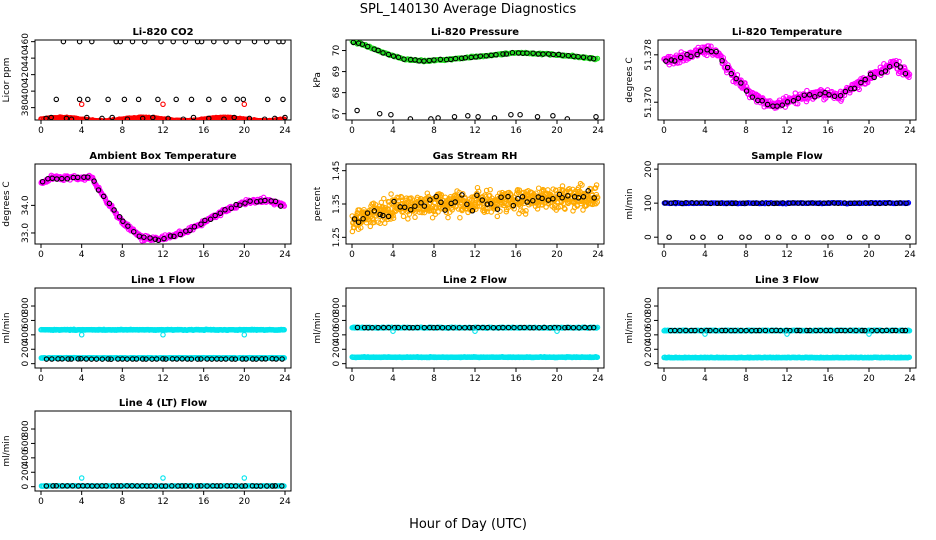 The width and height of the screenshot is (936, 540). Describe the element at coordinates (787, 32) in the screenshot. I see `panel-title: Li-820 Temperature` at that location.